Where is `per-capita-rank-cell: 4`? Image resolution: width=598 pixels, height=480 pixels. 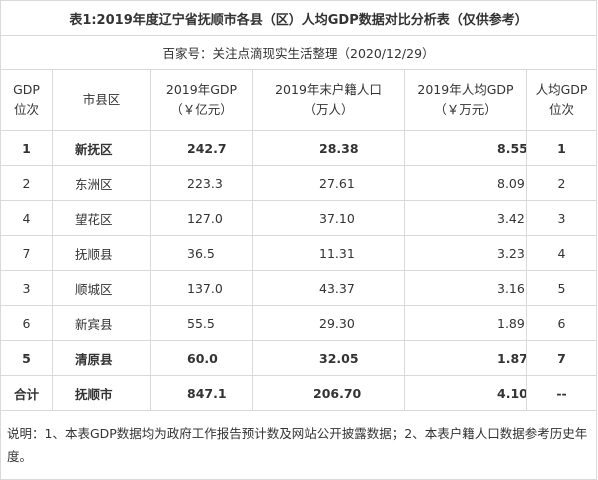 per-capita-rank-cell: 4 is located at coordinates (561, 253).